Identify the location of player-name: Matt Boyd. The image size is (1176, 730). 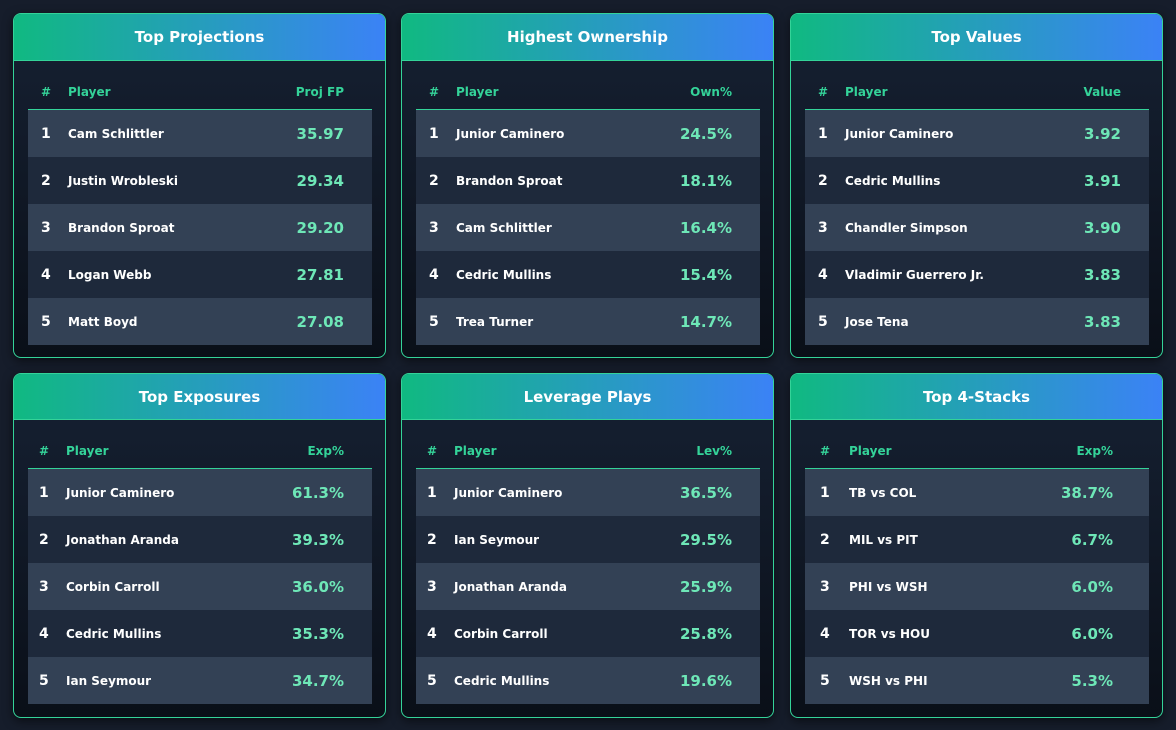
(103, 321).